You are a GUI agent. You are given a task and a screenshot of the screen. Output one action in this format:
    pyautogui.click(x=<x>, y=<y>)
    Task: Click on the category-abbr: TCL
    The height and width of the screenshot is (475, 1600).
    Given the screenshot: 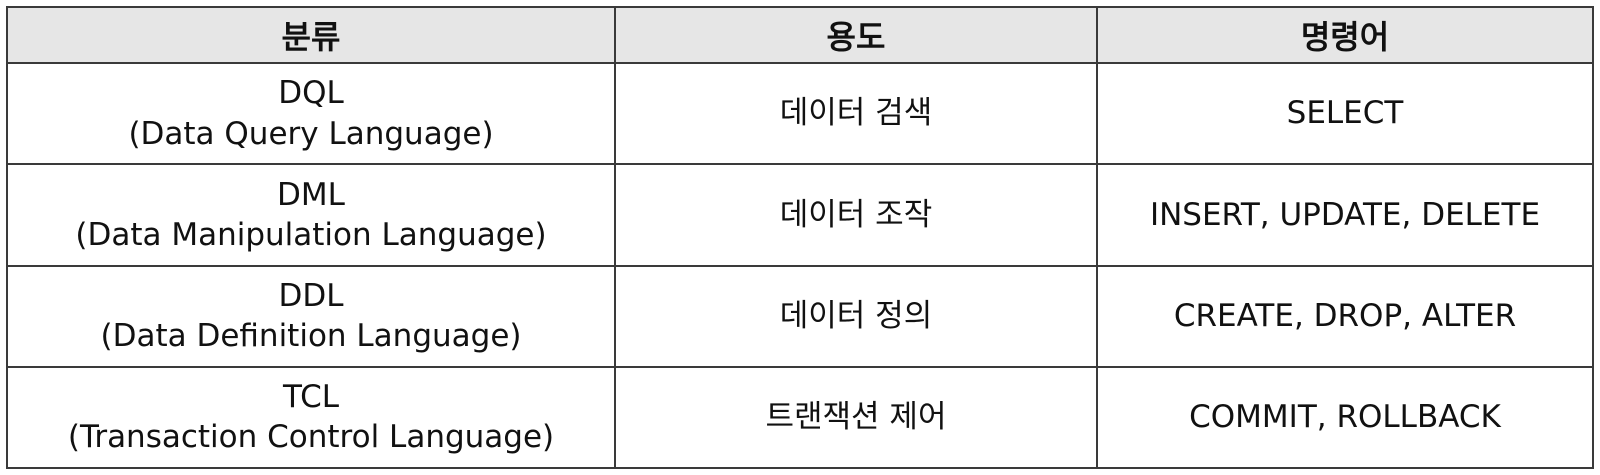 What is the action you would take?
    pyautogui.click(x=311, y=397)
    